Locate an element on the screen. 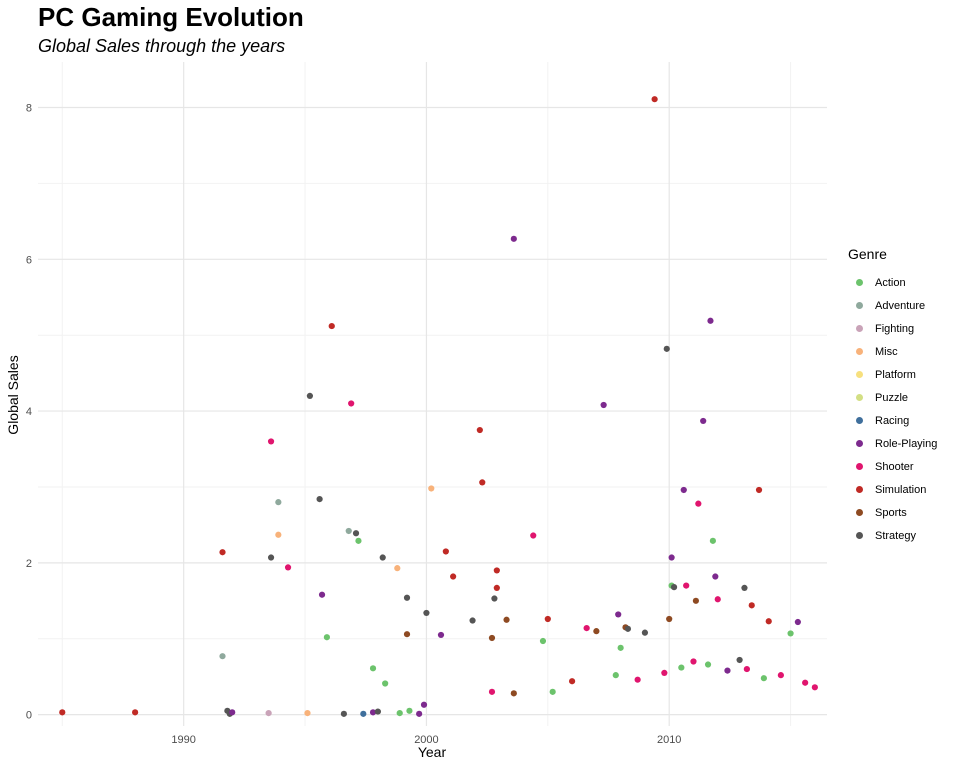  legend-item: Shooter is located at coordinates (892, 466).